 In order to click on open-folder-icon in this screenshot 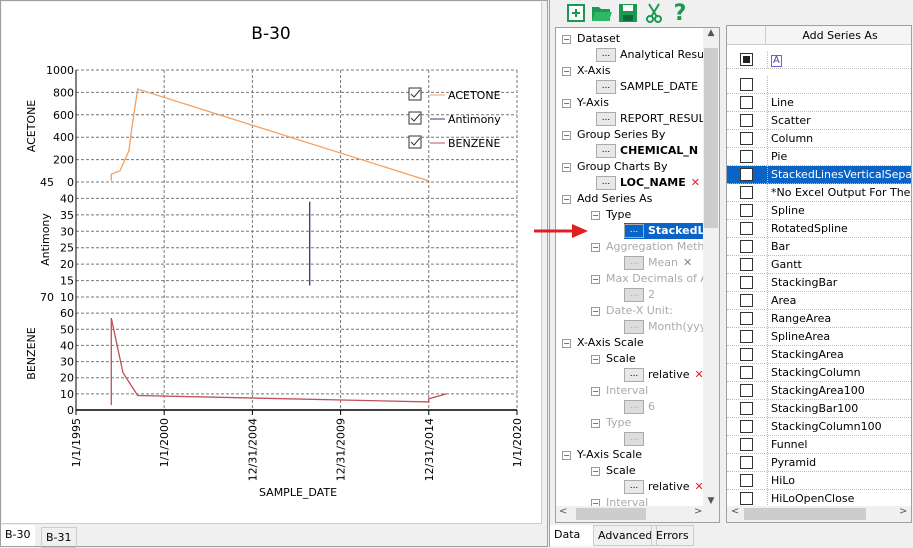, I will do `click(602, 13)`.